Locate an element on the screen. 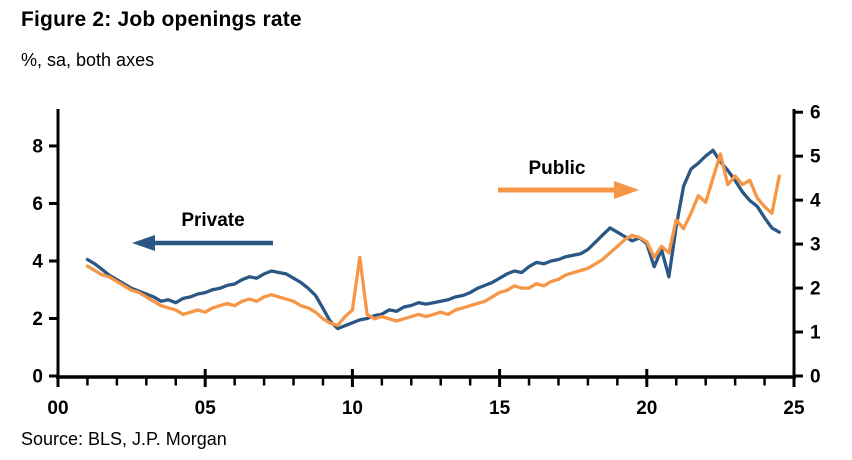 The image size is (852, 460). svg-text: 10 is located at coordinates (352, 408).